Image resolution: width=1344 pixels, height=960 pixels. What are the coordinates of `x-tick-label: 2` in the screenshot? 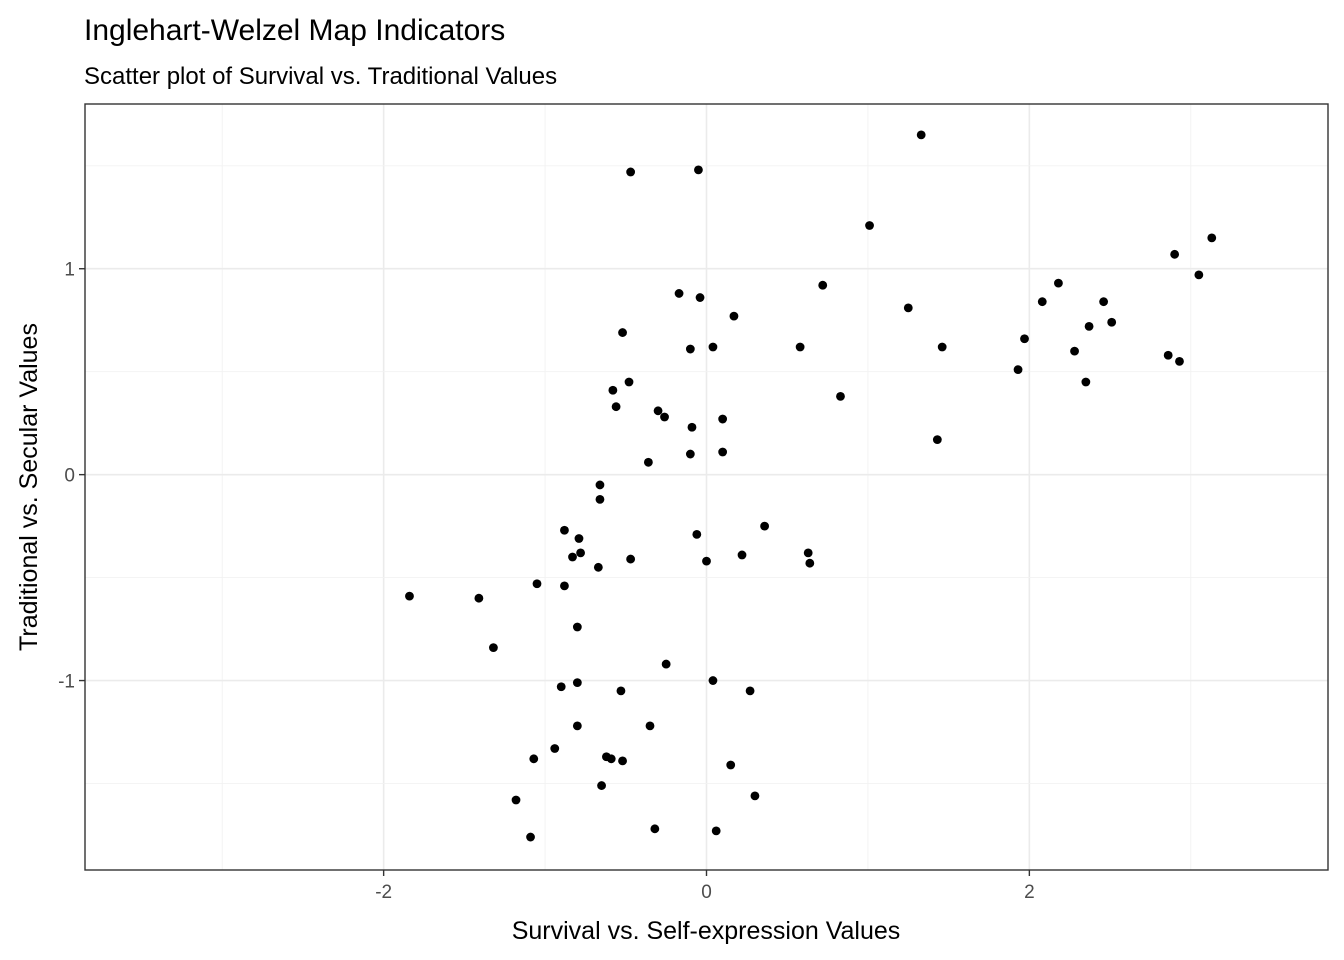 It's located at (1029, 892).